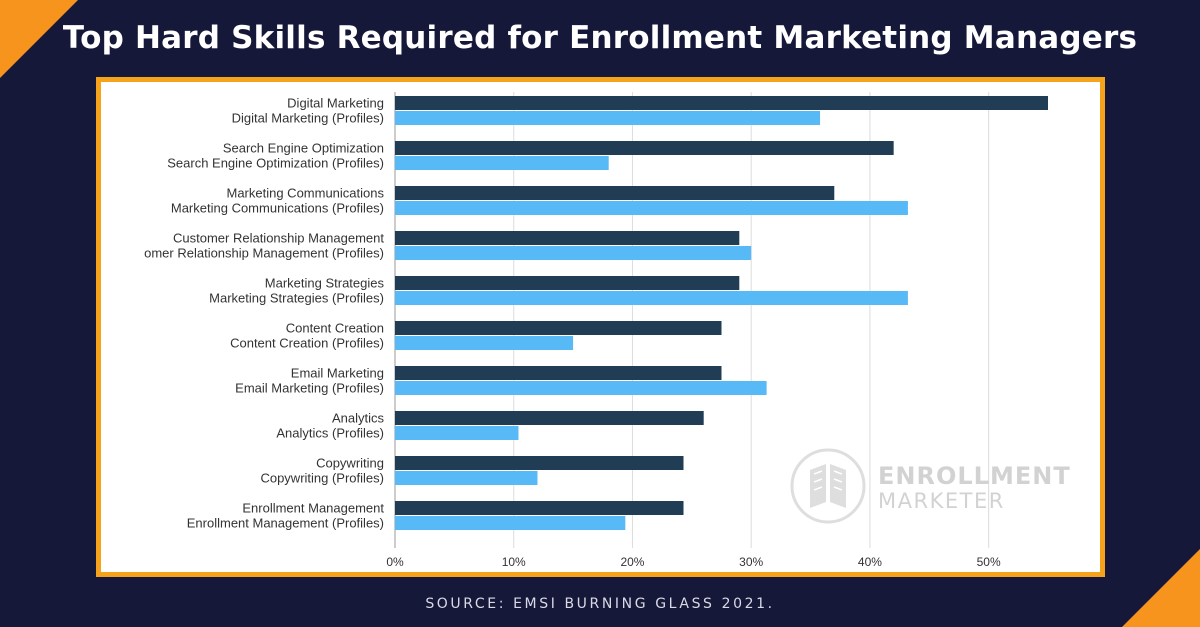 The height and width of the screenshot is (627, 1200). What do you see at coordinates (337, 373) in the screenshot?
I see `category-label: Email Marketing` at bounding box center [337, 373].